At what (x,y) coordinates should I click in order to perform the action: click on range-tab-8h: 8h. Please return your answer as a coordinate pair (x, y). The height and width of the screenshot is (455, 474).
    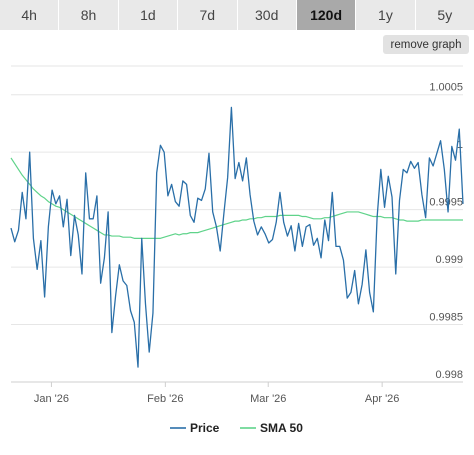
    Looking at the image, I should click on (89, 15).